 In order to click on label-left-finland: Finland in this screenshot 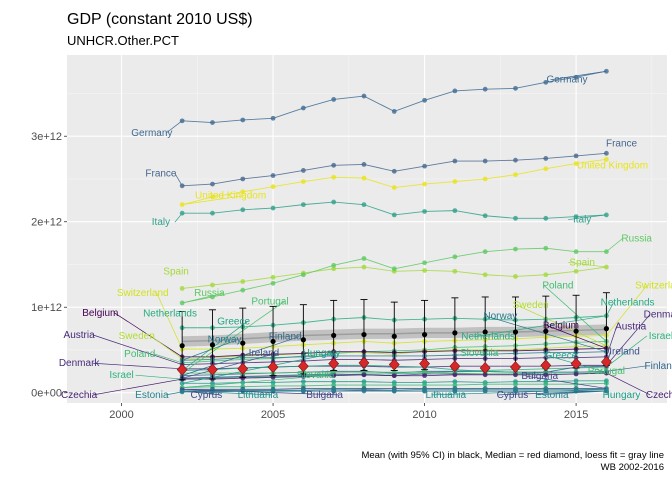, I will do `click(285, 337)`.